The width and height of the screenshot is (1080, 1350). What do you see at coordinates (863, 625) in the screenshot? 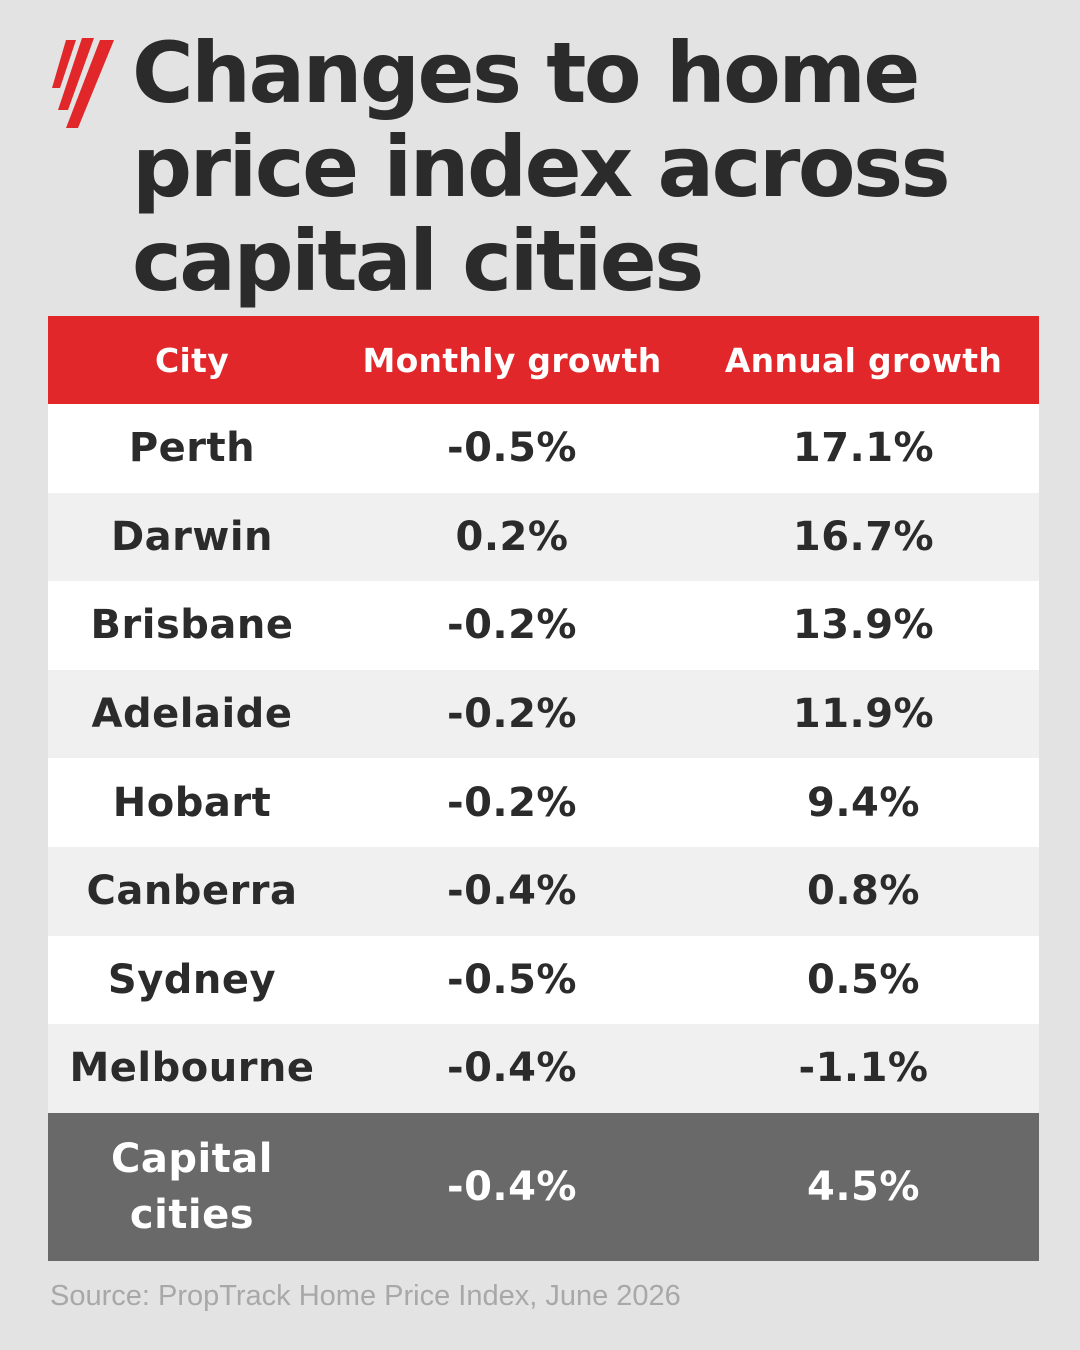
I see `annual-growth-cell: 13.9%` at bounding box center [863, 625].